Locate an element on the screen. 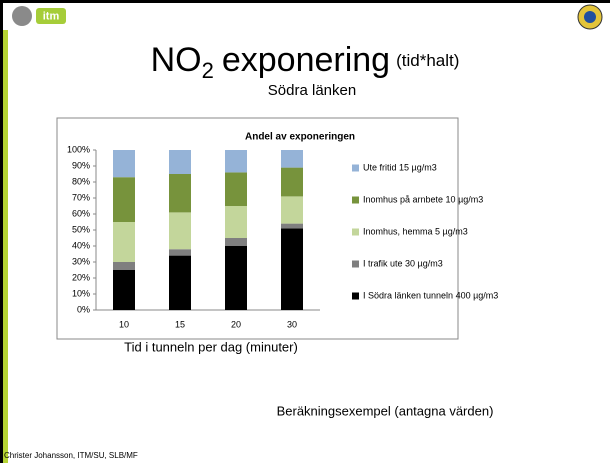 The image size is (610, 463). x-tick-label: 20 is located at coordinates (236, 324).